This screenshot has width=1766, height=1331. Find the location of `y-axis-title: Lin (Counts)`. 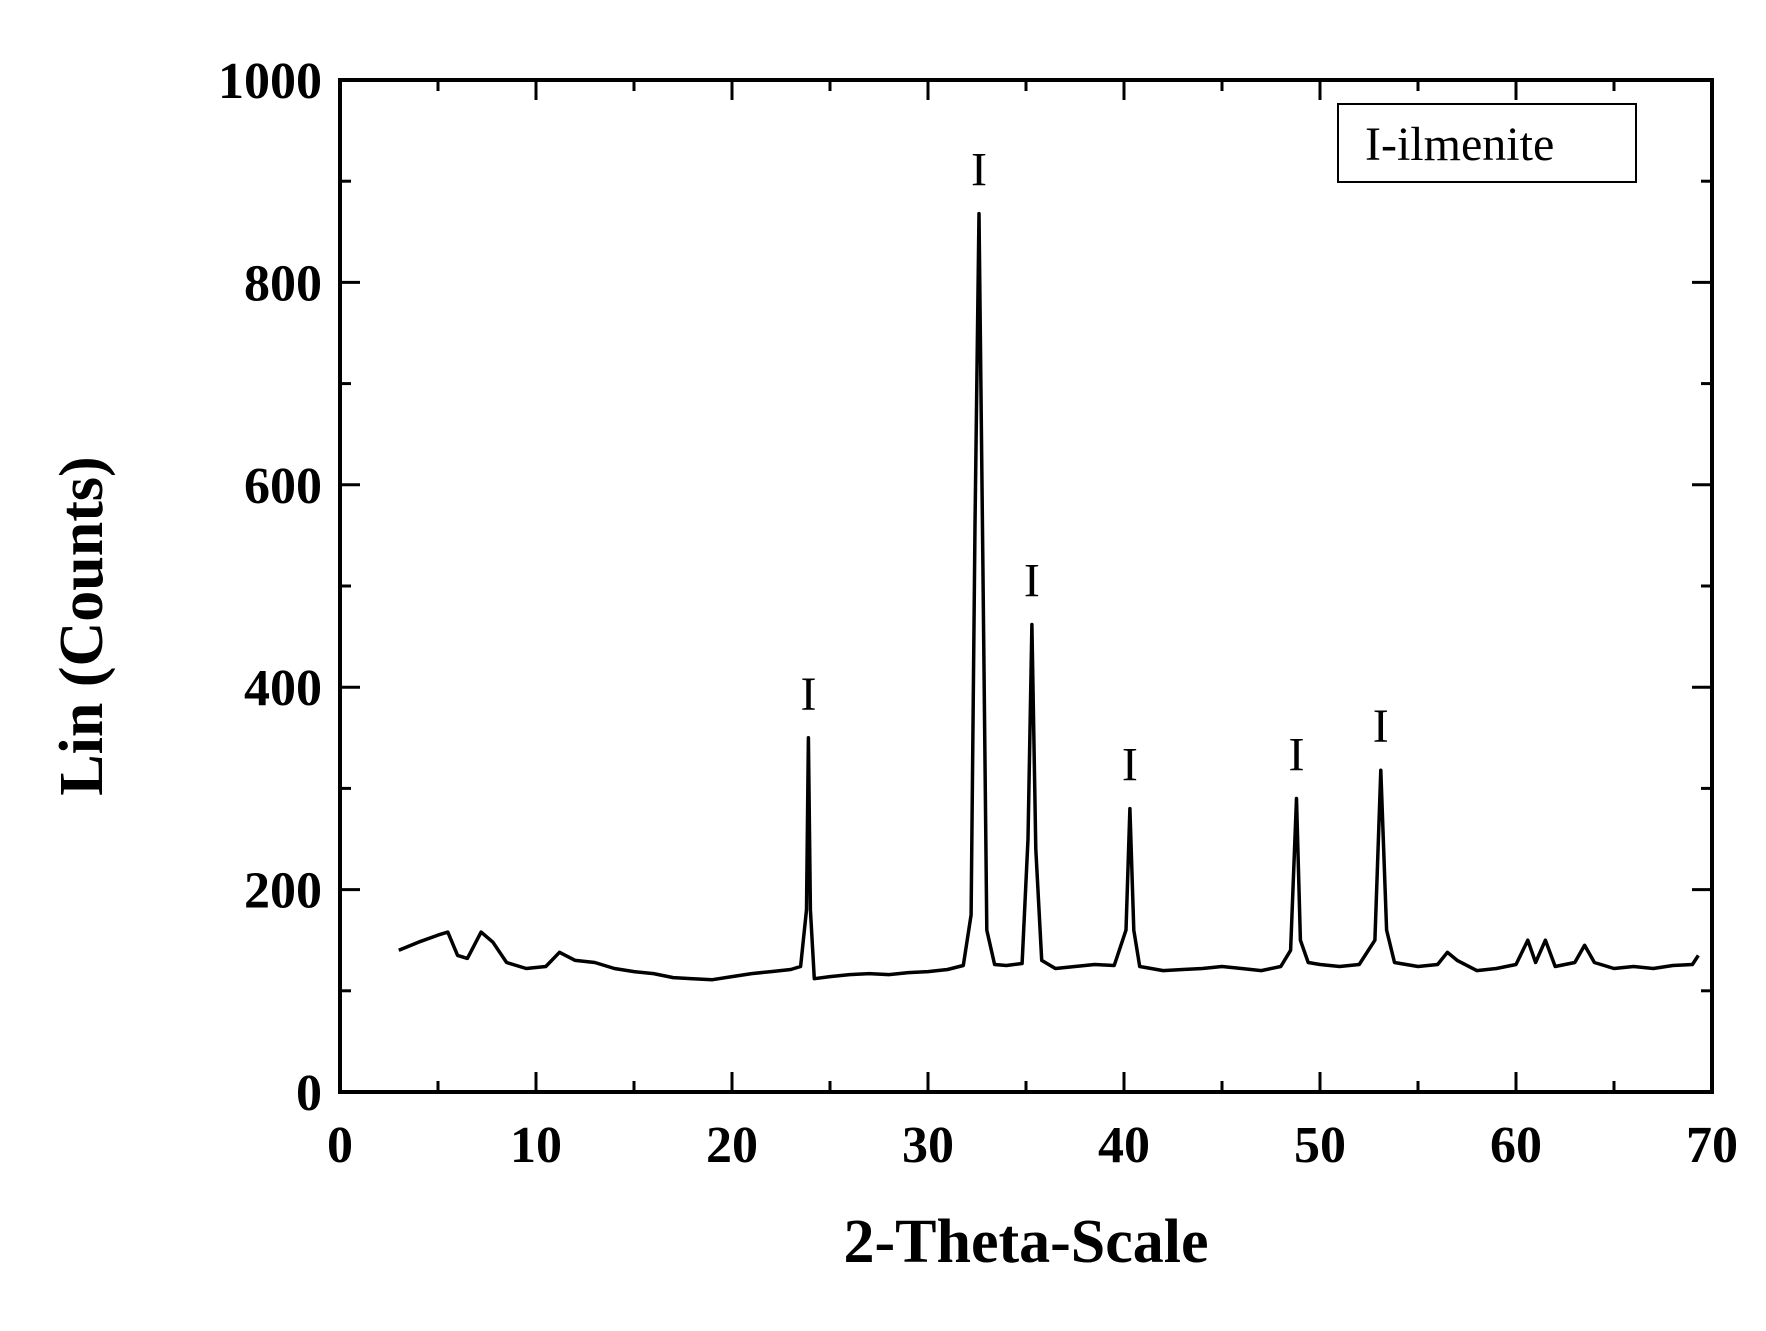

y-axis-title: Lin (Counts) is located at coordinates (82, 625).